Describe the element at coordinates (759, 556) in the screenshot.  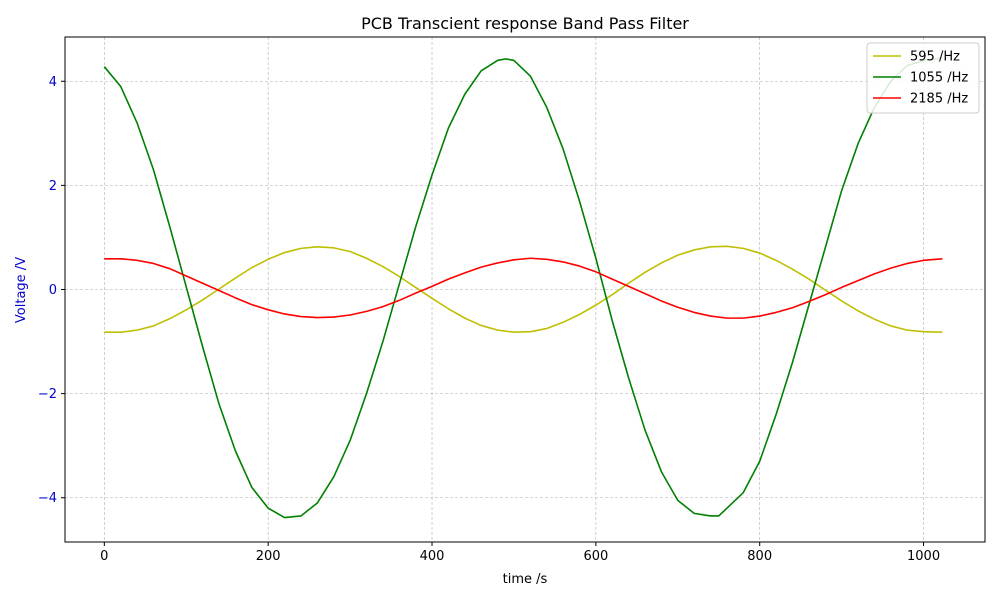
I see `x-tick-label: 800` at that location.